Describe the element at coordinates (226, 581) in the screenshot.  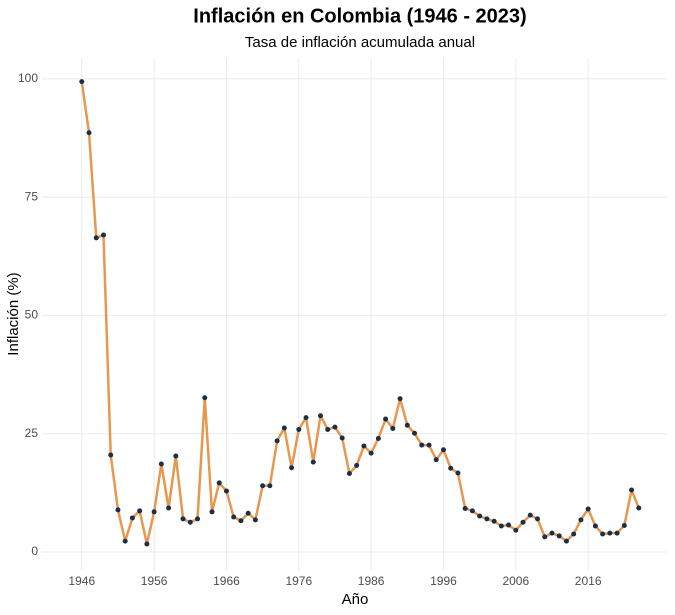
I see `x-tick-label: 1966` at that location.